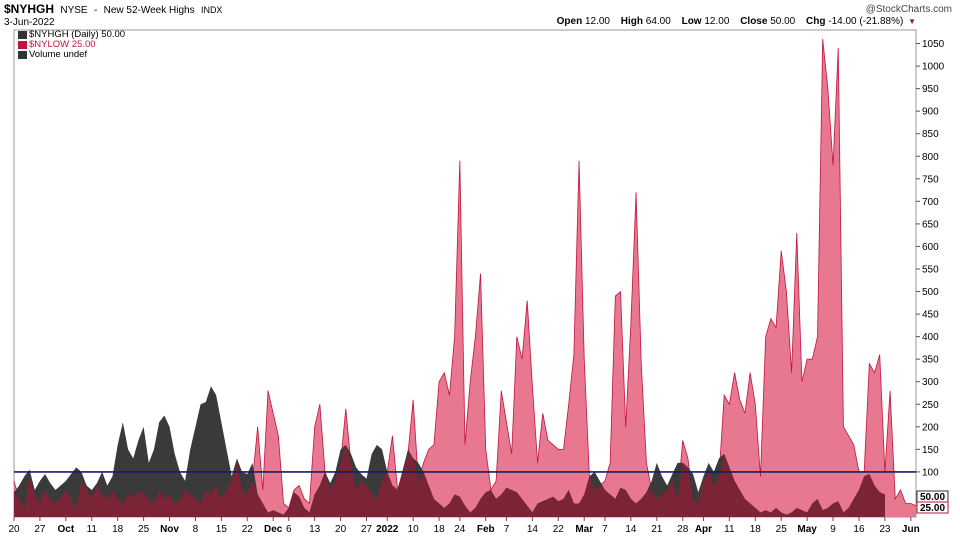 This screenshot has width=960, height=540. Describe the element at coordinates (486, 529) in the screenshot. I see `x-tick-label: Feb` at that location.